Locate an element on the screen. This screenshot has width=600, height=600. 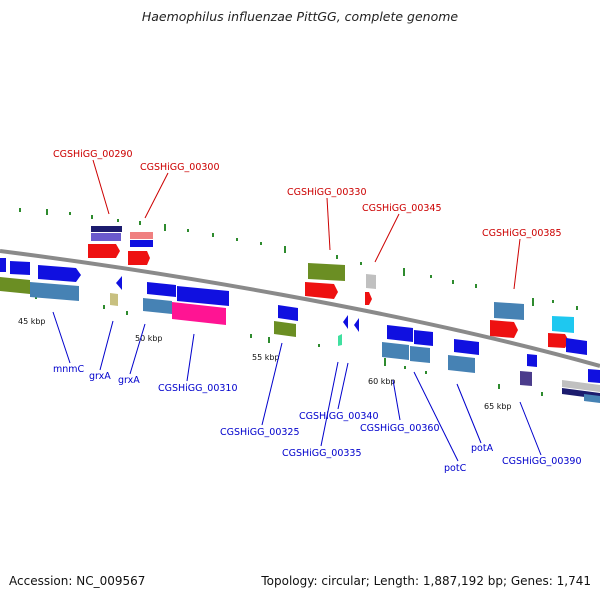
kbp-label-65: 65 kbp is located at coordinates (498, 406).